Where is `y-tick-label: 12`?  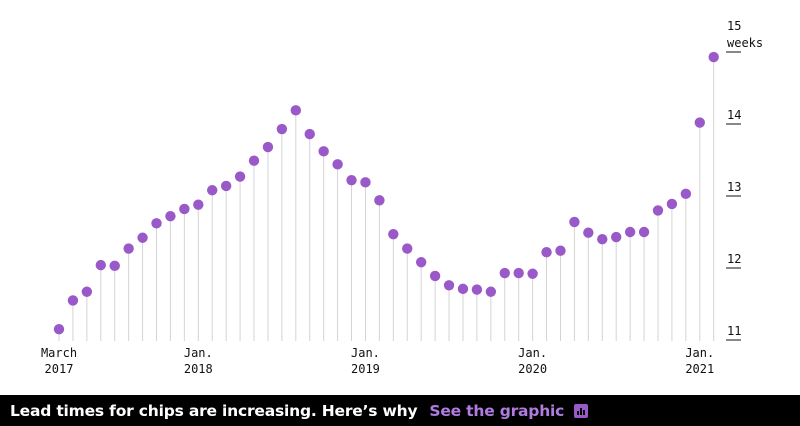 y-tick-label: 12 is located at coordinates (734, 259).